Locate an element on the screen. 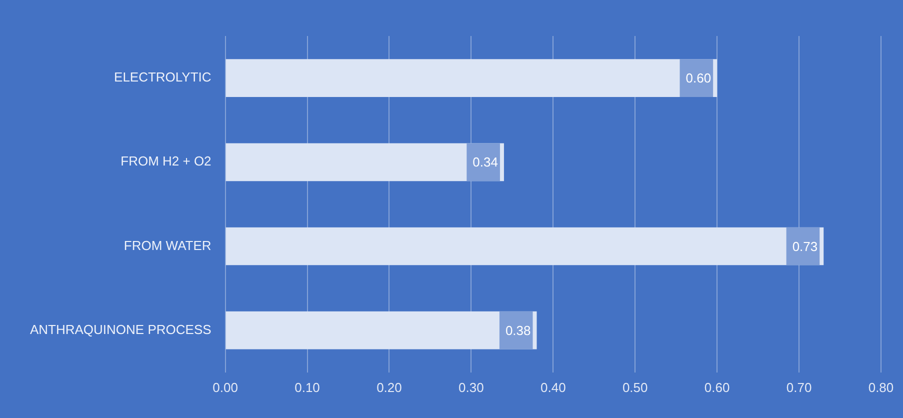 The width and height of the screenshot is (903, 418). y-tick-label: FROM WATER is located at coordinates (168, 245).